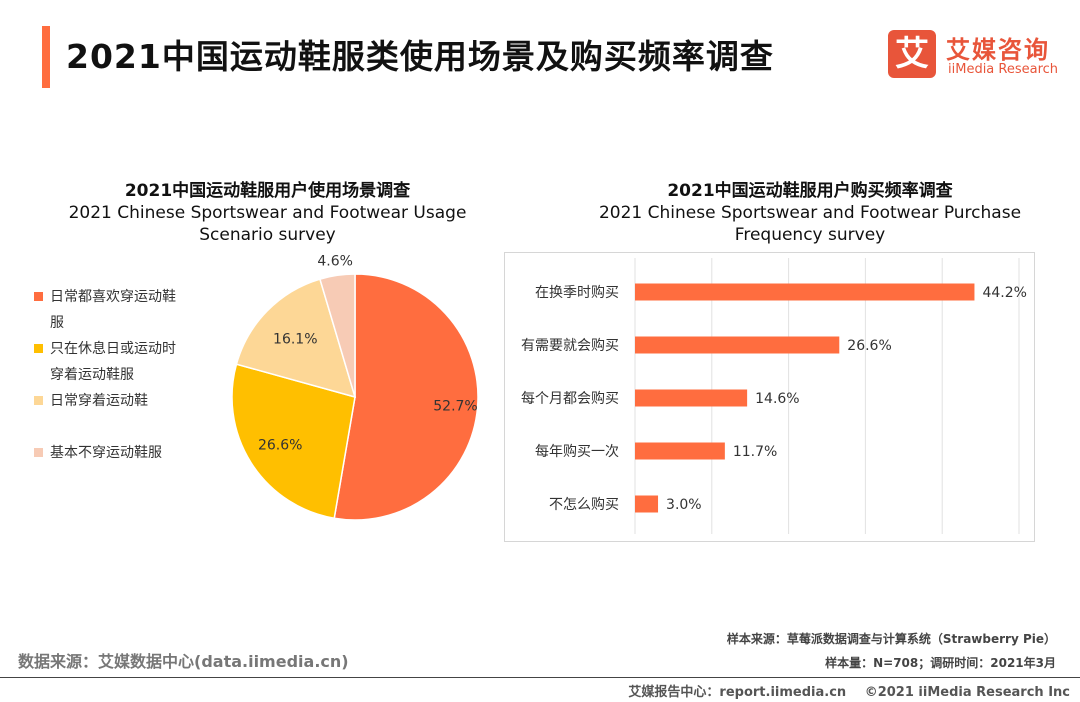 Image resolution: width=1080 pixels, height=702 pixels. What do you see at coordinates (335, 262) in the screenshot?
I see `pie-data-label: 4.6%` at bounding box center [335, 262].